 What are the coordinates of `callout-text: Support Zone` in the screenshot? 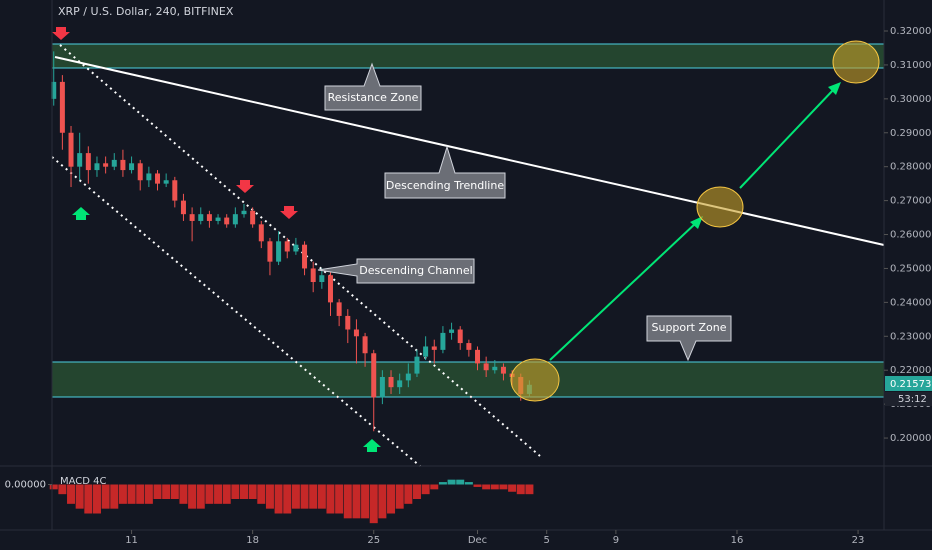 It's located at (689, 327).